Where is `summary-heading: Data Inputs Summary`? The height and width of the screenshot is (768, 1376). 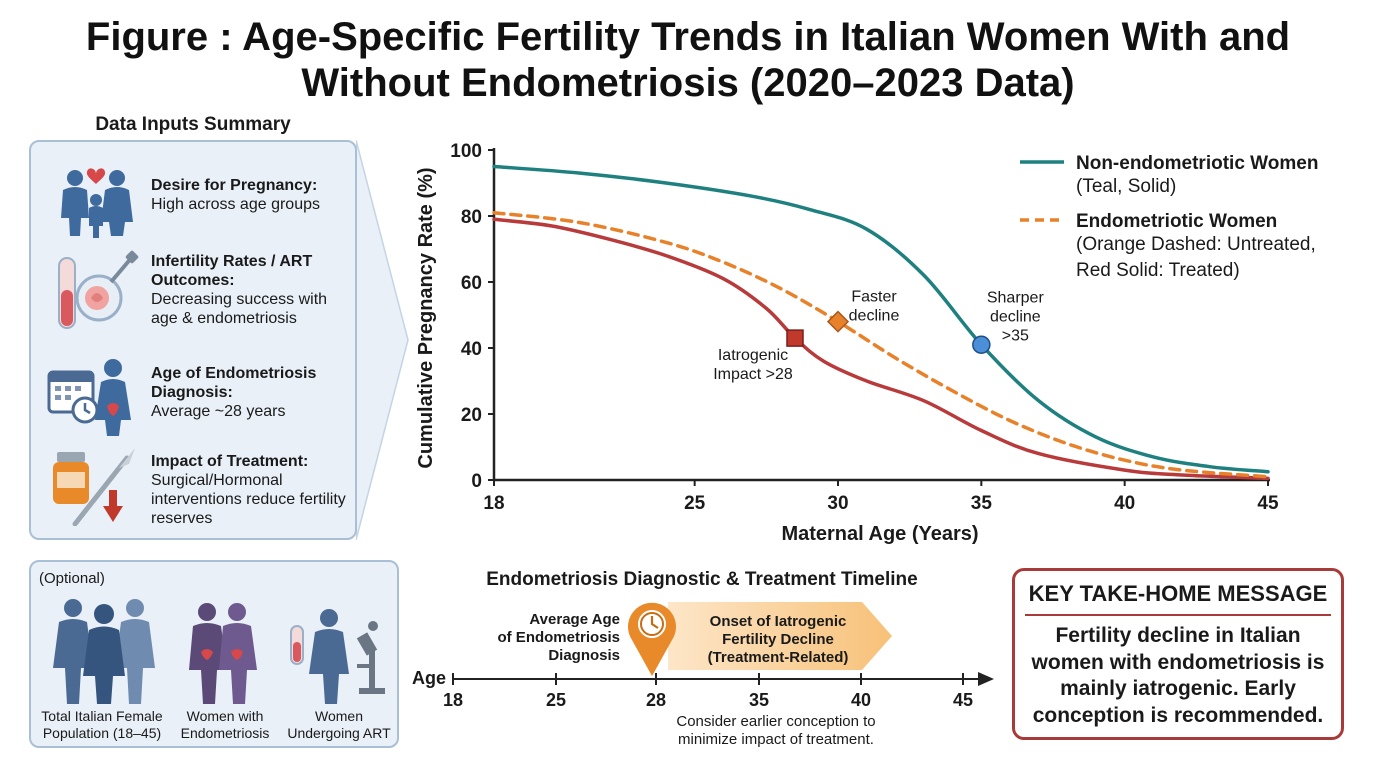 summary-heading: Data Inputs Summary is located at coordinates (193, 124).